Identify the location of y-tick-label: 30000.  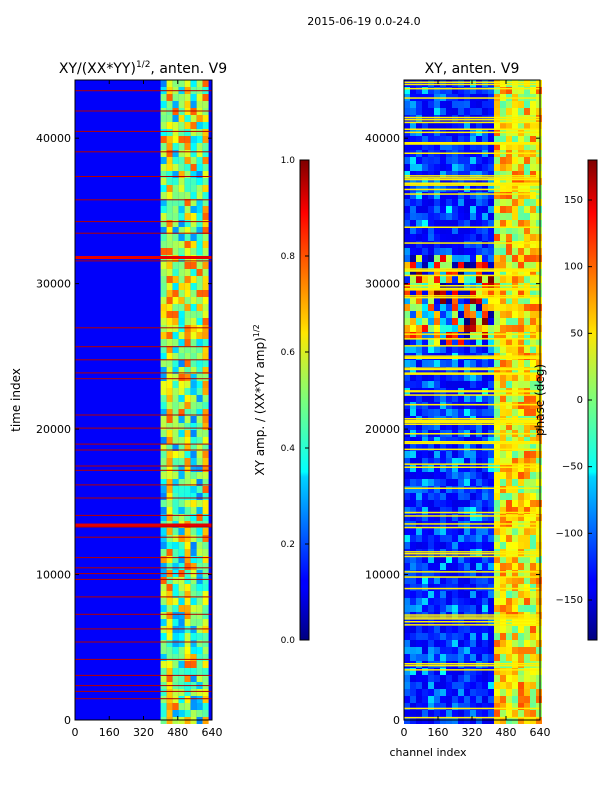
(53, 284).